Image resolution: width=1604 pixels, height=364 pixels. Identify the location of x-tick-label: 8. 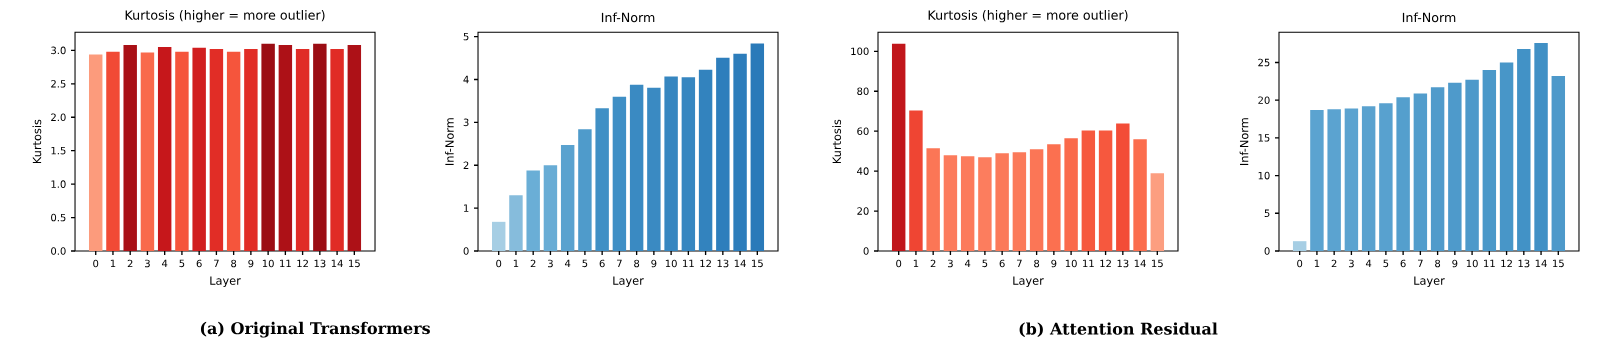
(234, 263).